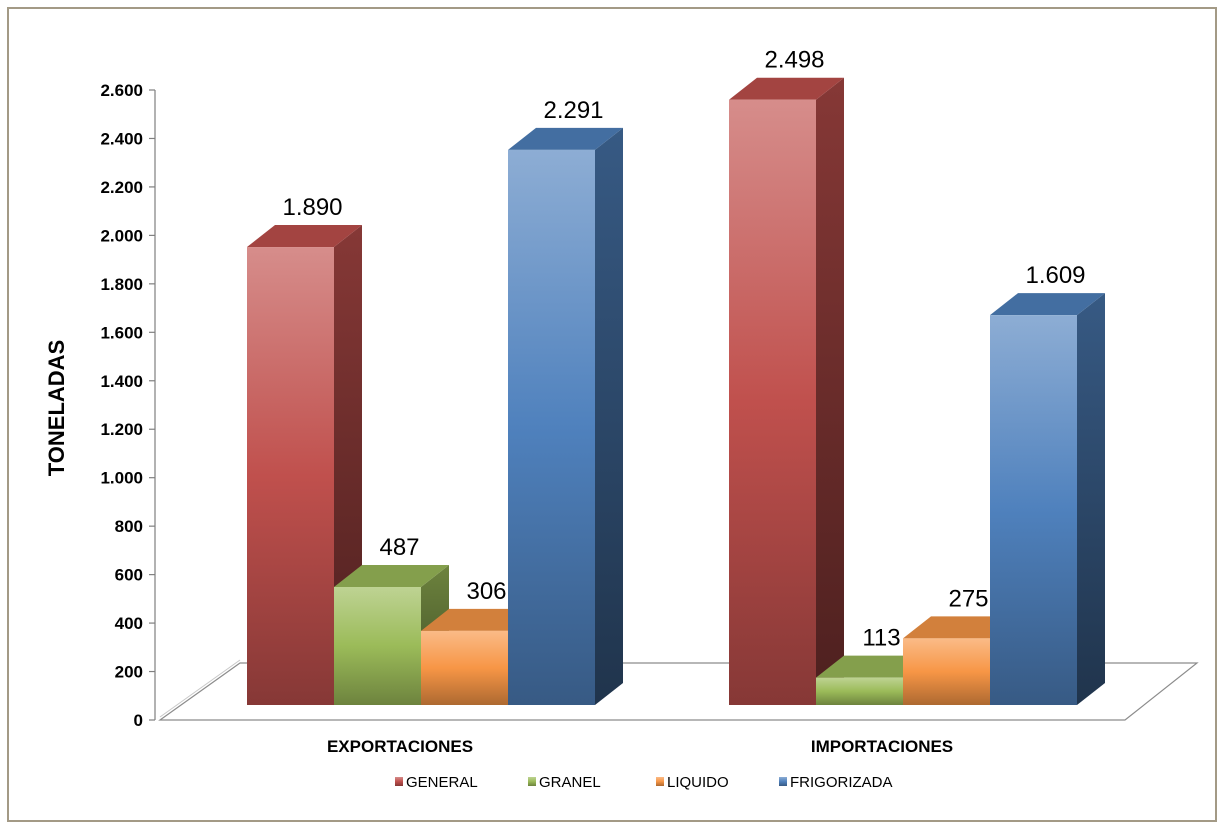 The height and width of the screenshot is (829, 1224). I want to click on data-label-general-exportaciones: 1.890, so click(312, 207).